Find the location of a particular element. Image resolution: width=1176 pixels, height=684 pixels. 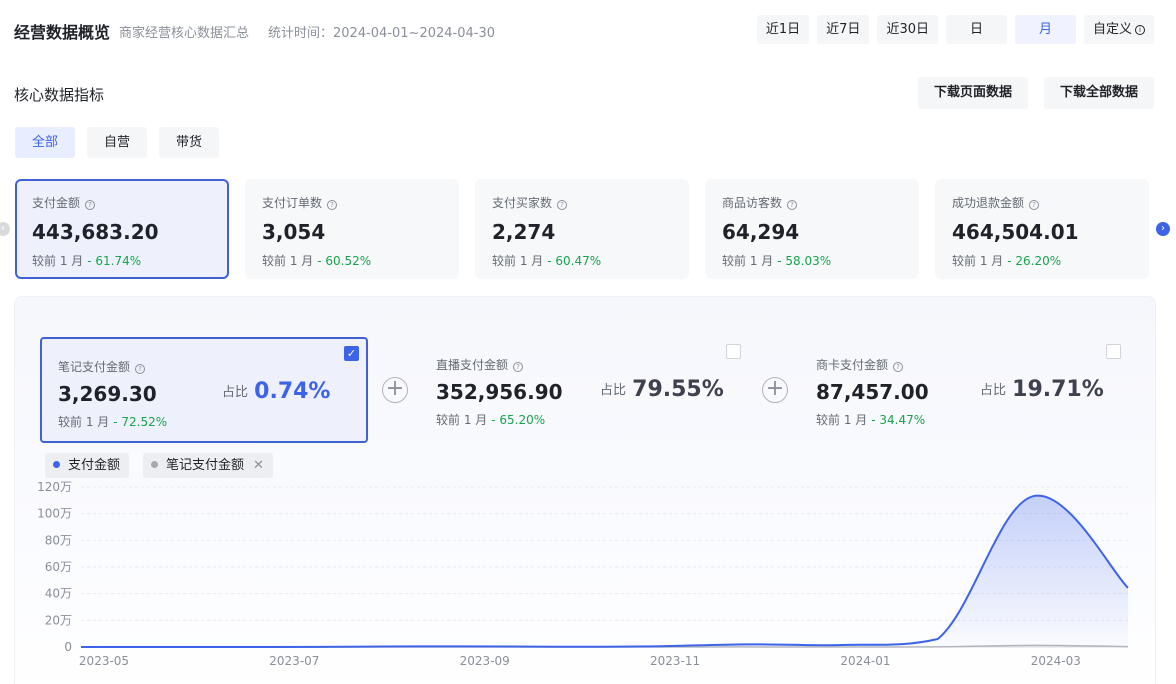

statistics-period: 统计时间：2024-04-01~2024-04-30 is located at coordinates (381, 33).